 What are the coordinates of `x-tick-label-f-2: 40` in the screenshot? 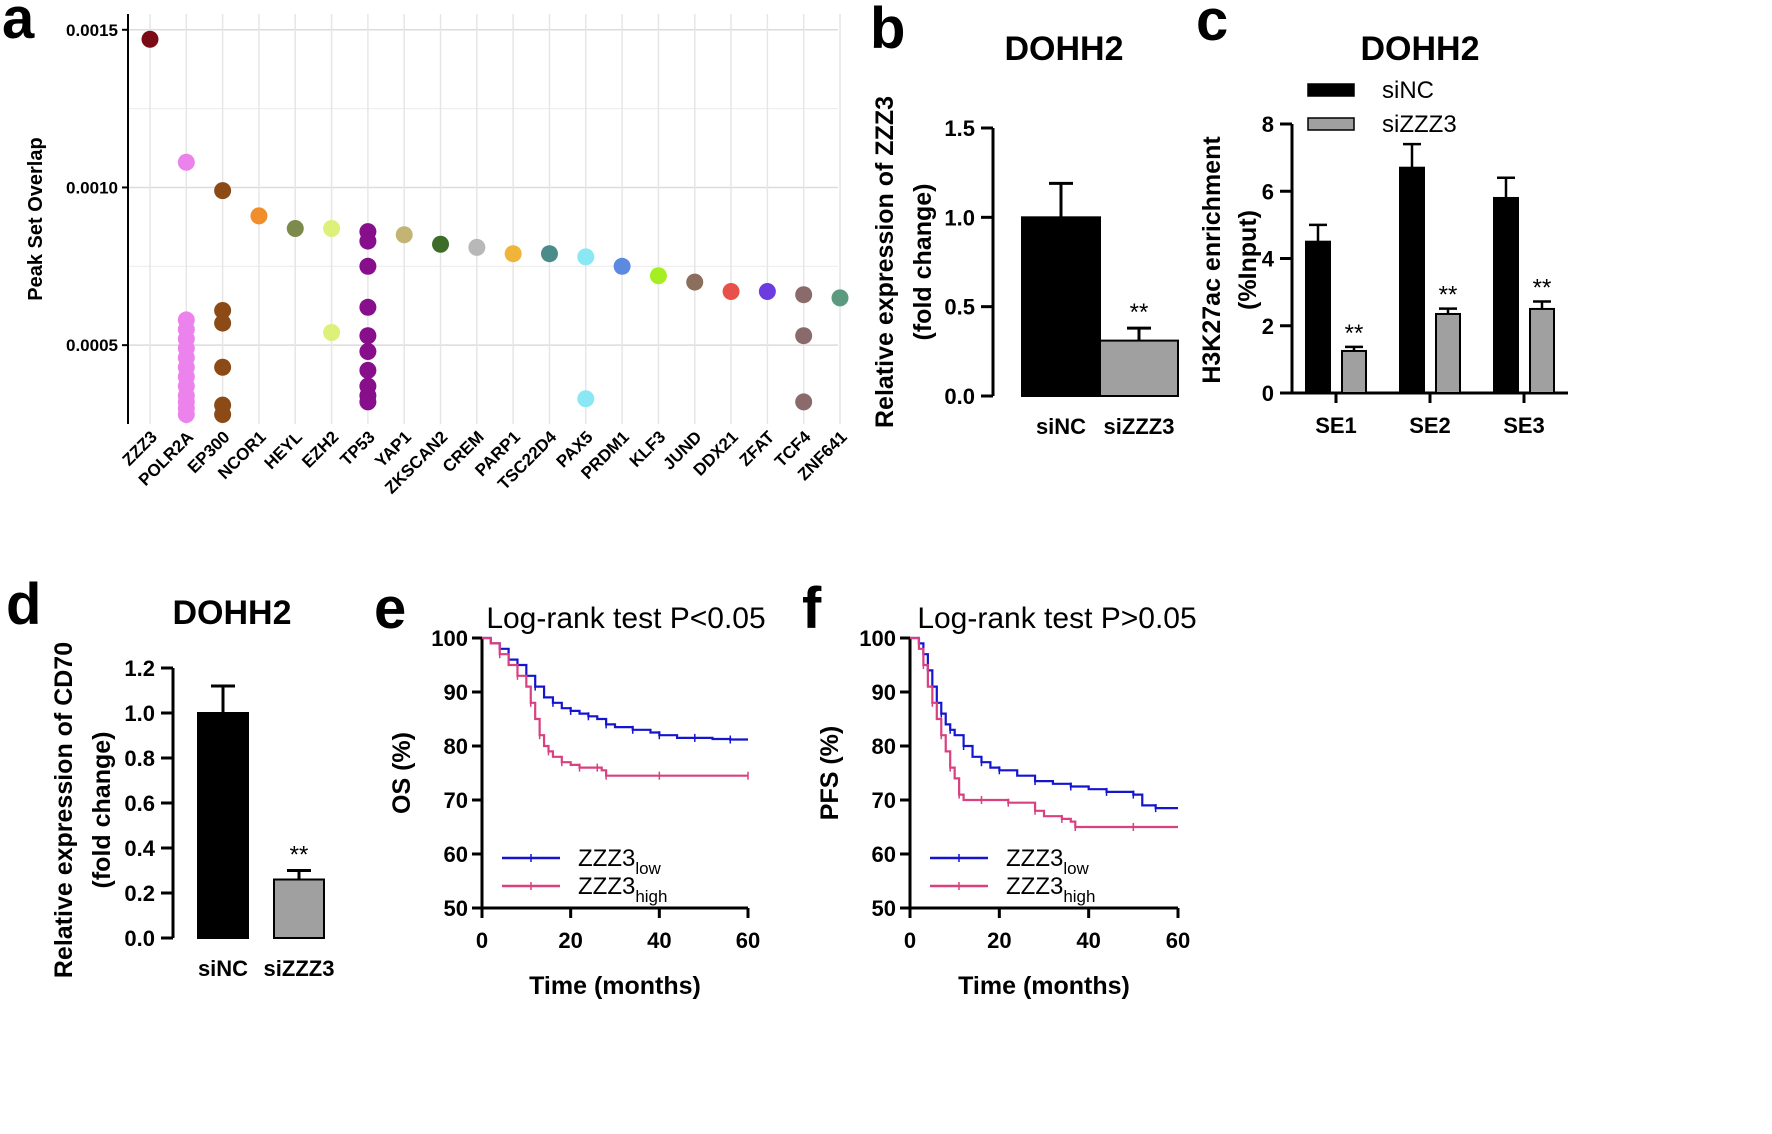 It's located at (1088, 940).